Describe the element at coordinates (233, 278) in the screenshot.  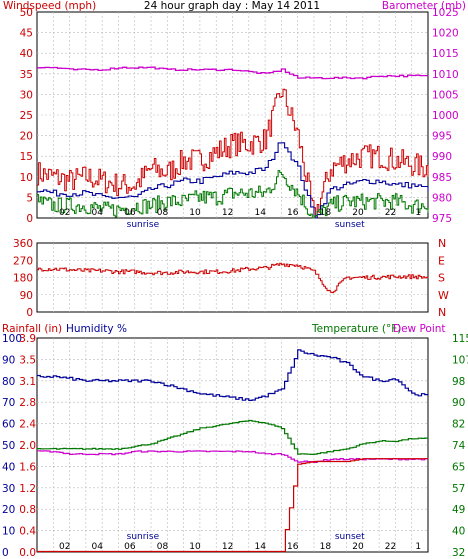
I see `wind-direction-line` at that location.